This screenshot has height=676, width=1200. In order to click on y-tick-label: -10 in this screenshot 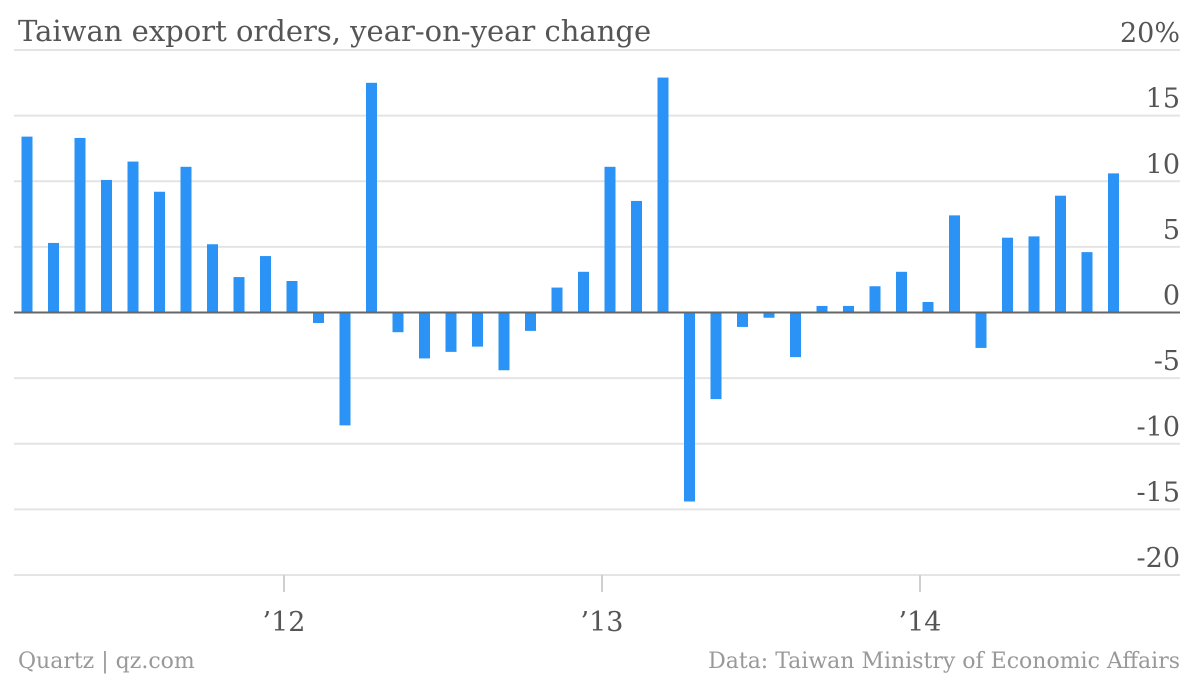, I will do `click(1158, 427)`.